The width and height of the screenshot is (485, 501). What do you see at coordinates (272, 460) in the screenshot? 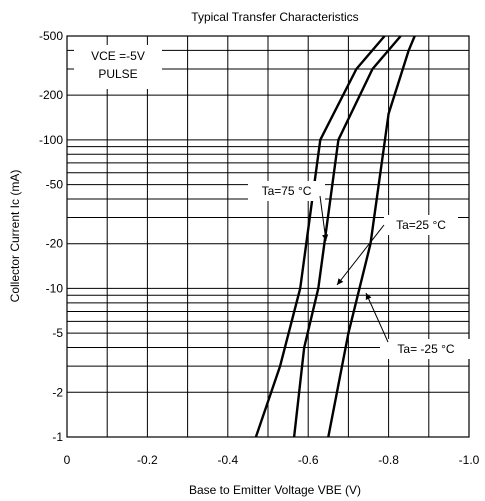
I see `x-axis-ticks: 0 -0.2 -0.4 -0.6 -0.8 -1.0` at bounding box center [272, 460].